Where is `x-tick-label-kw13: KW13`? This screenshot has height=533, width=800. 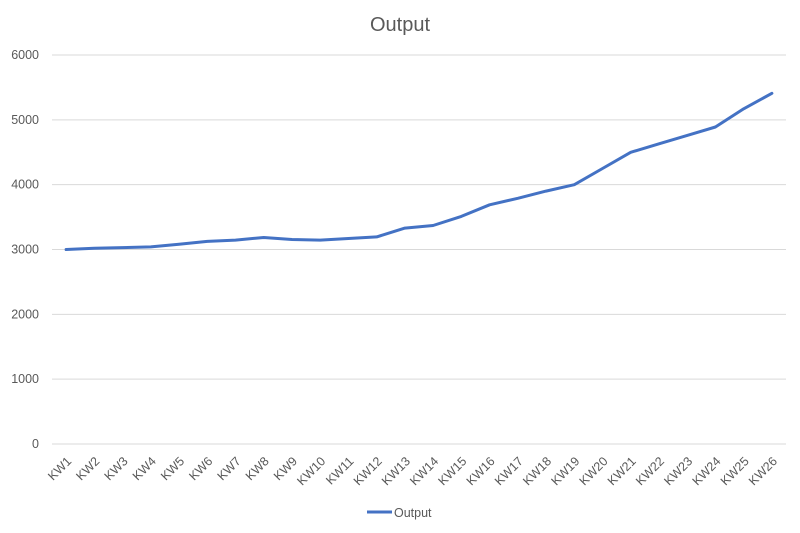
x-tick-label-kw13: KW13 is located at coordinates (396, 471).